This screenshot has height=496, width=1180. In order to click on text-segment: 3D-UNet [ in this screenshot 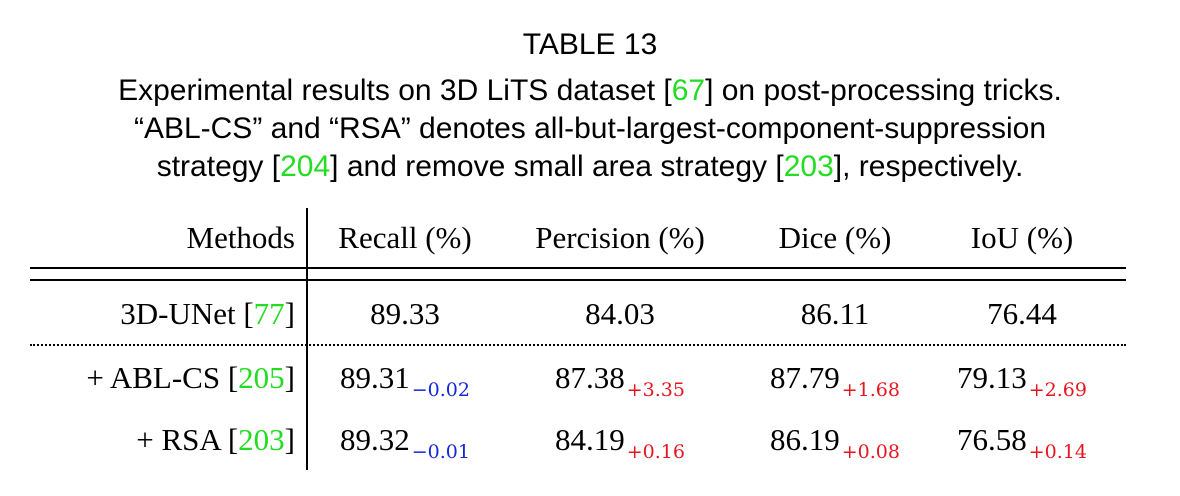, I will do `click(187, 313)`.